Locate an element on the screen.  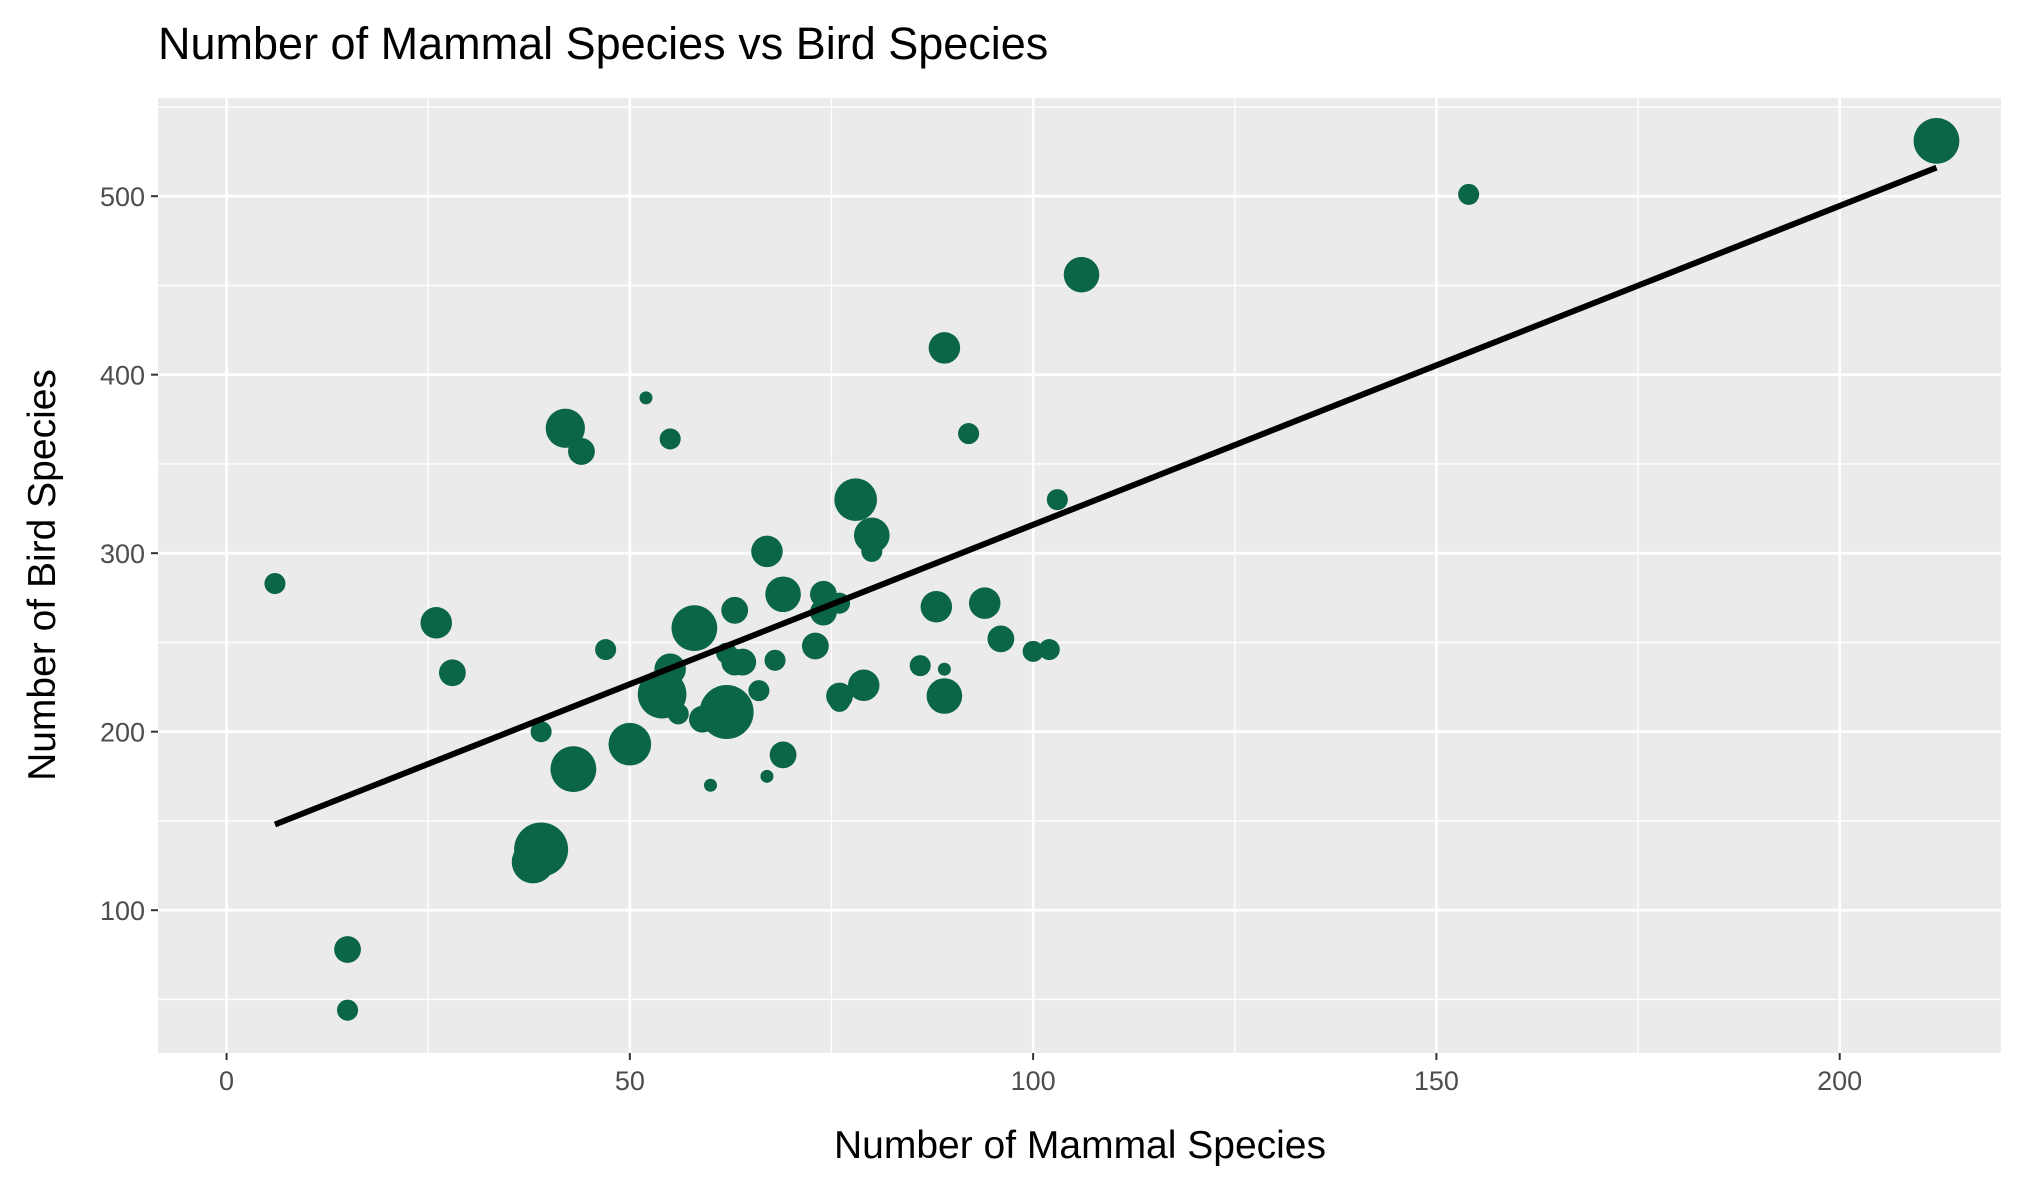
y-tick-label: 200 is located at coordinates (122, 733).